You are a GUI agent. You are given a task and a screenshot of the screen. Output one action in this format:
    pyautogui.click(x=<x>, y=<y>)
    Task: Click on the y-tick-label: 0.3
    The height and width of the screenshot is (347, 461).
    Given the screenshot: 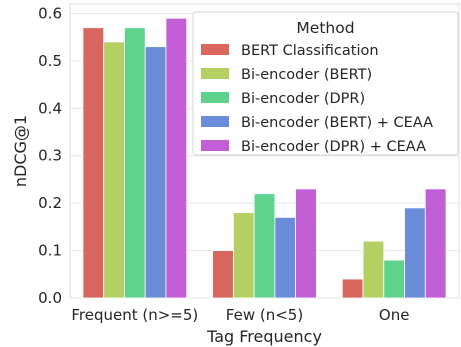 What is the action you would take?
    pyautogui.click(x=50, y=156)
    